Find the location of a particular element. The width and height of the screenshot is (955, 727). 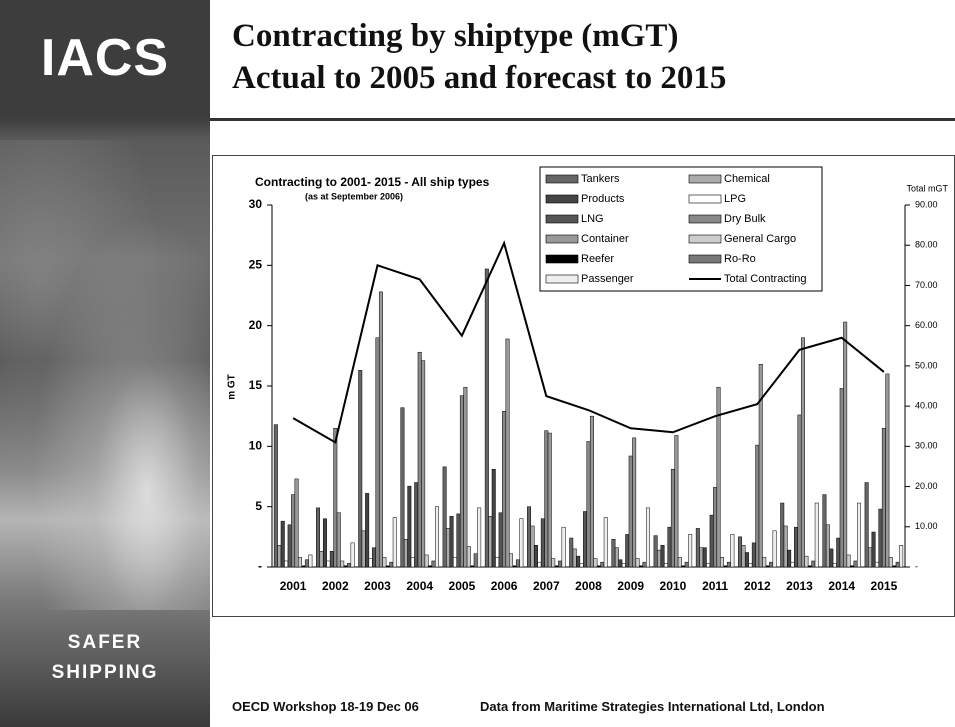

y2-tick-label: - is located at coordinates (916, 566).